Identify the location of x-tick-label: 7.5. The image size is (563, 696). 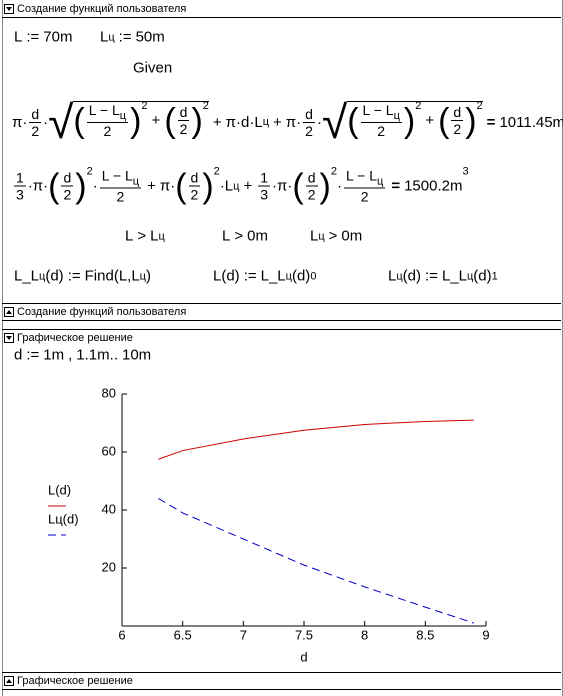
(304, 634).